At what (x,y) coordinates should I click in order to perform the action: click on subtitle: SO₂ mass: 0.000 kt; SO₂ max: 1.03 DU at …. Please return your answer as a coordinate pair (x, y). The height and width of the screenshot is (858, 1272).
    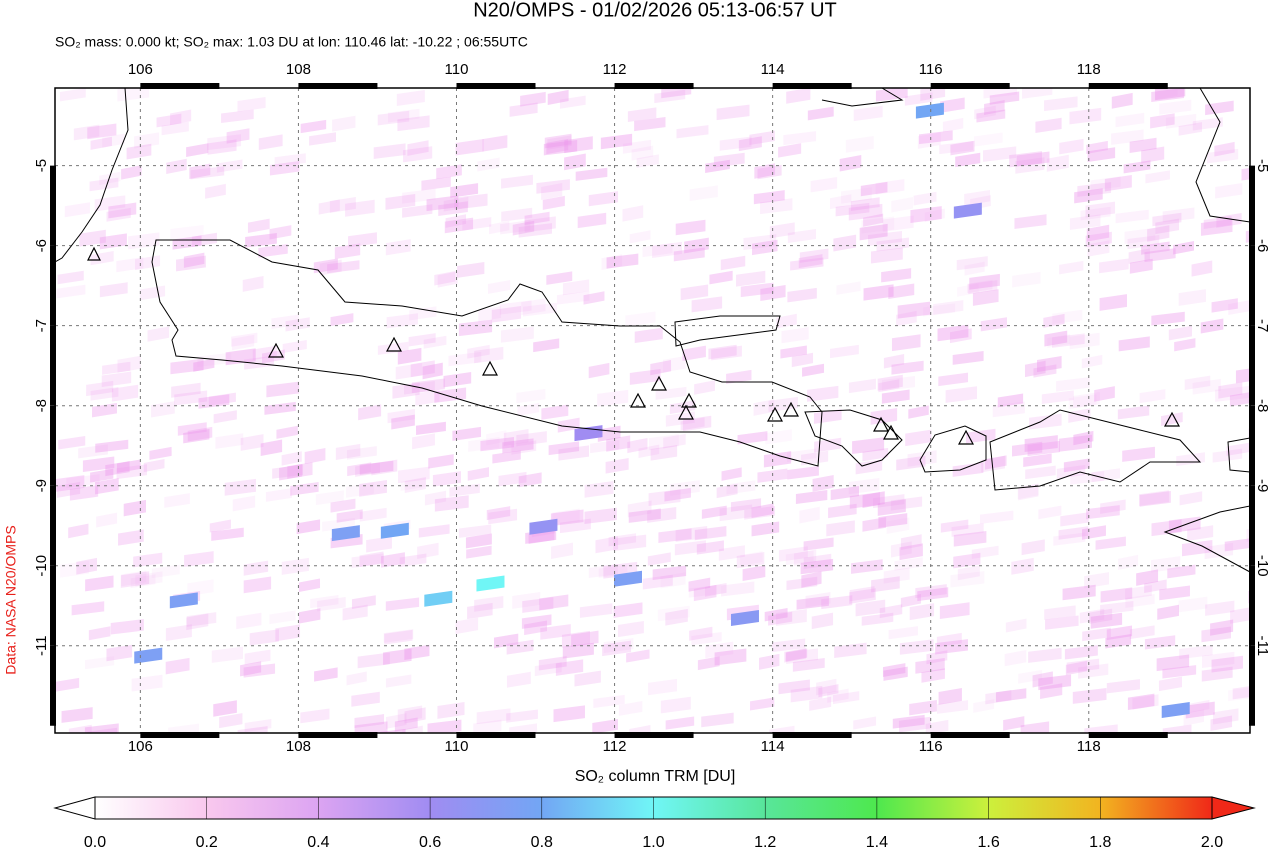
    Looking at the image, I should click on (291, 42).